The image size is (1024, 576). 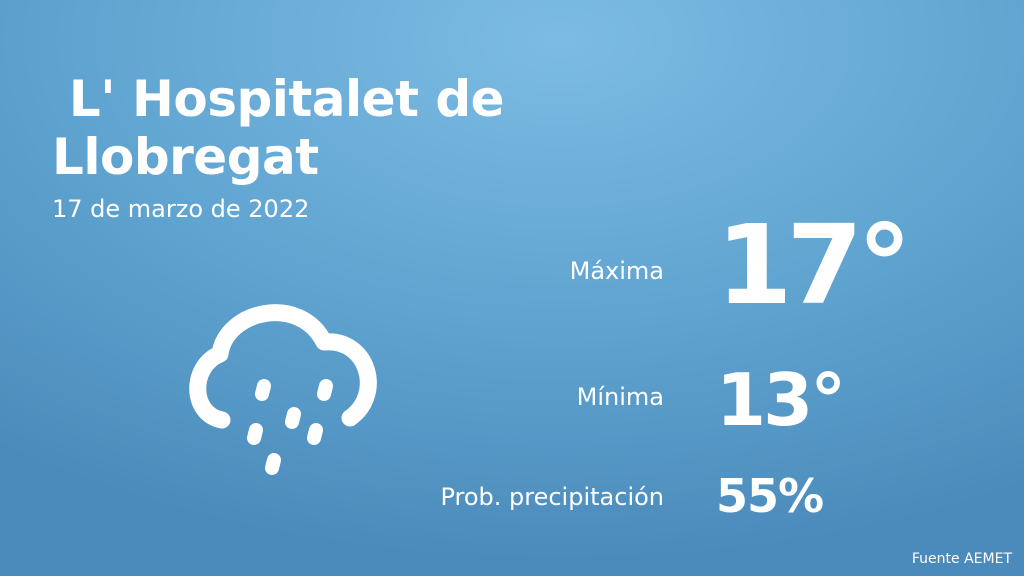 I want to click on precipitation-probability-value: 55%, so click(x=770, y=496).